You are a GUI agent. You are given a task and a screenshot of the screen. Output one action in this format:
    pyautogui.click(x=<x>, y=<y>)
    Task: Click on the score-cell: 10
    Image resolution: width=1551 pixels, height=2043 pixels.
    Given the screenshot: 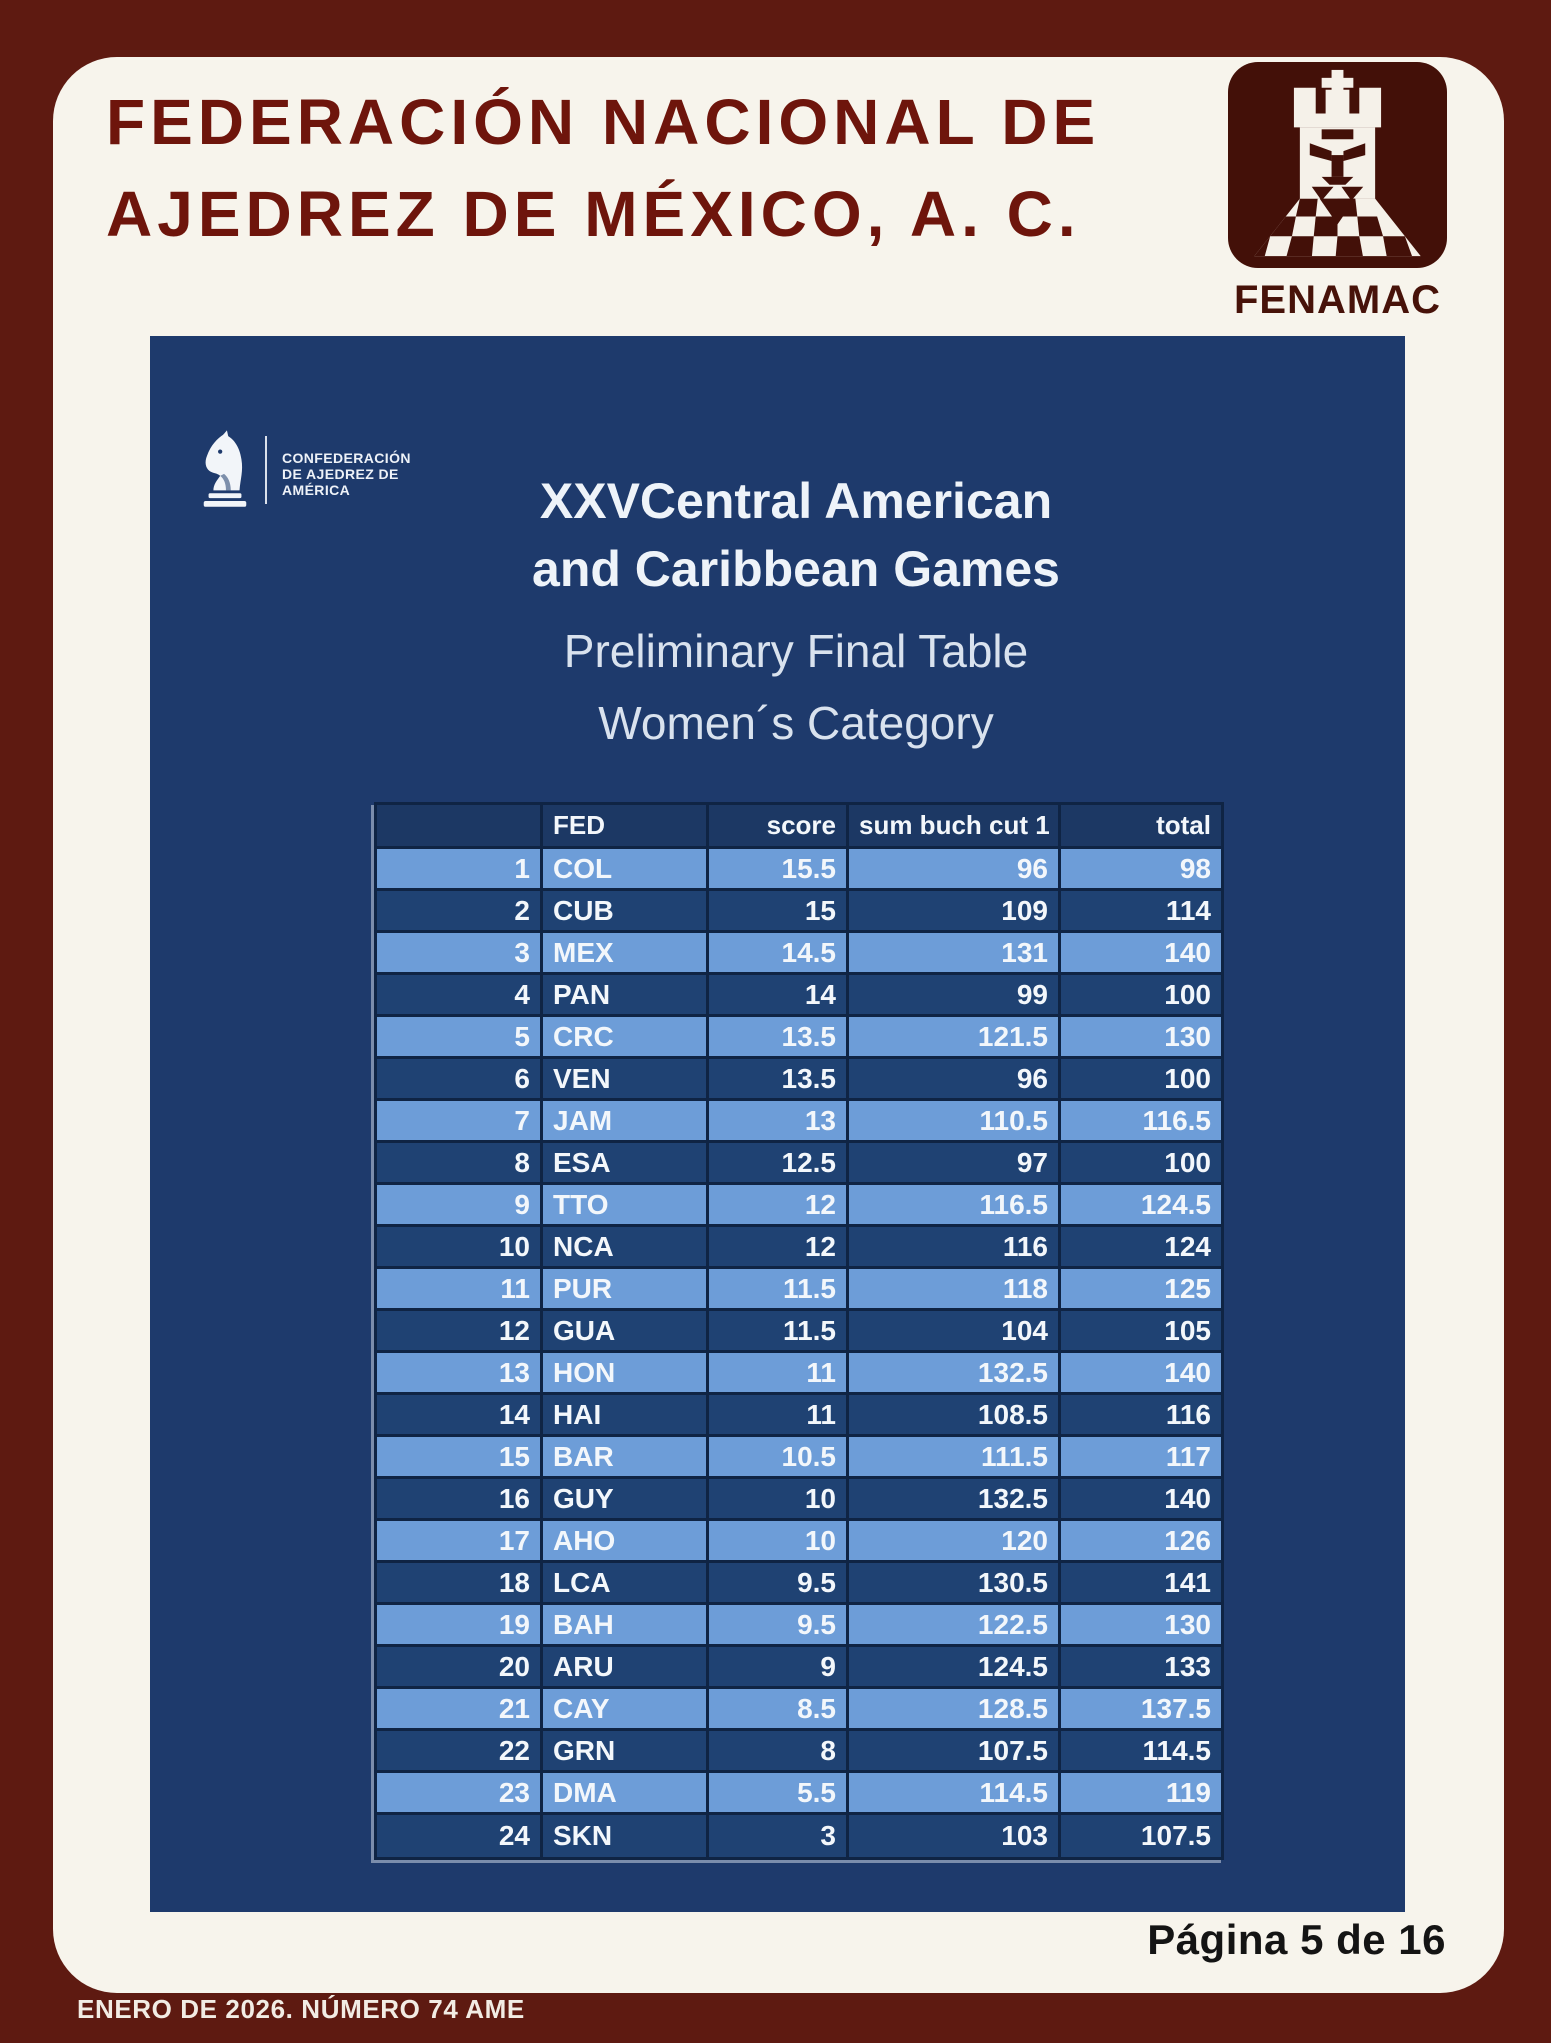 What is the action you would take?
    pyautogui.click(x=779, y=1540)
    